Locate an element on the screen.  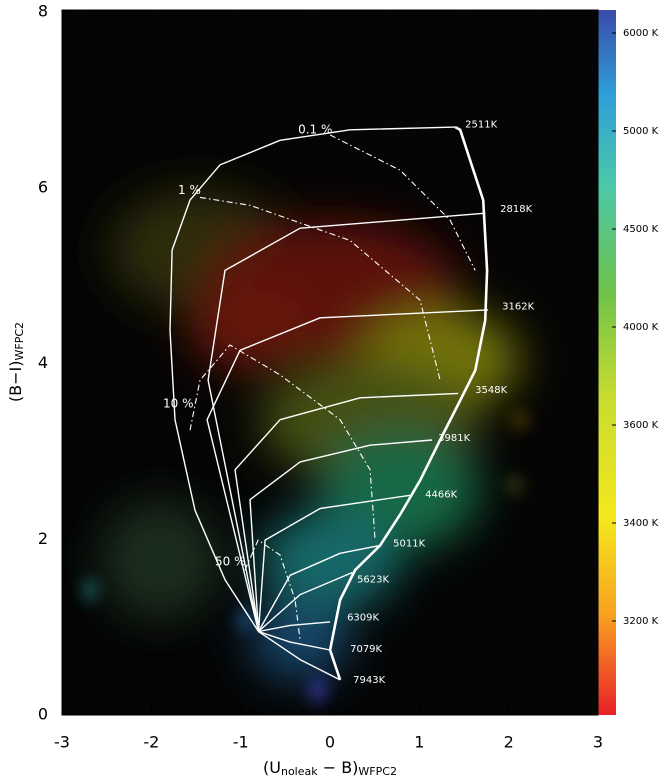
fraction-label: 50 % is located at coordinates (230, 562).